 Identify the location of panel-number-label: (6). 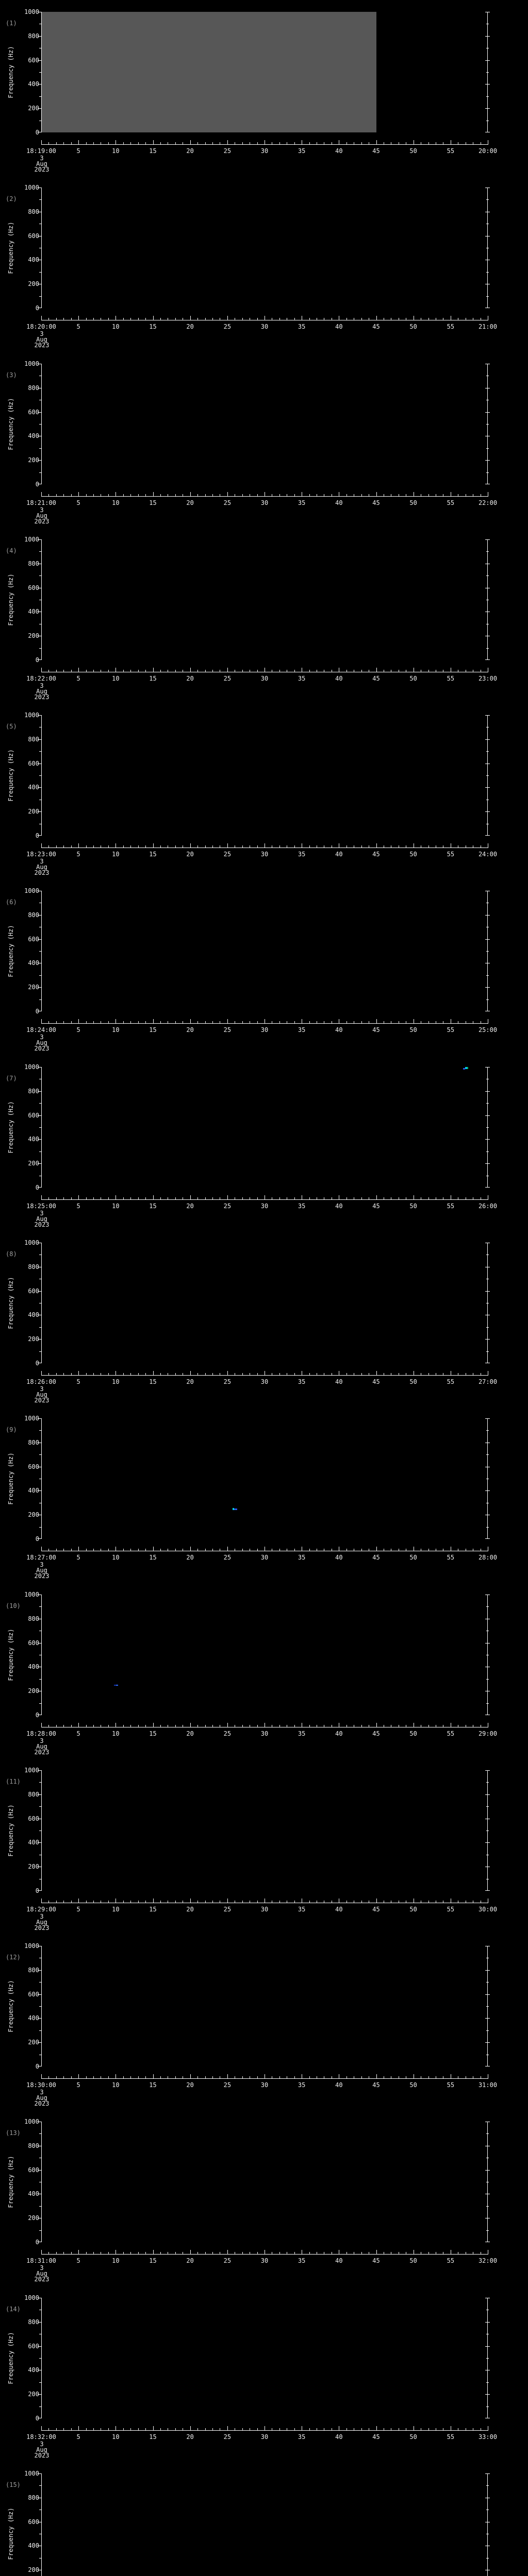
(11, 902).